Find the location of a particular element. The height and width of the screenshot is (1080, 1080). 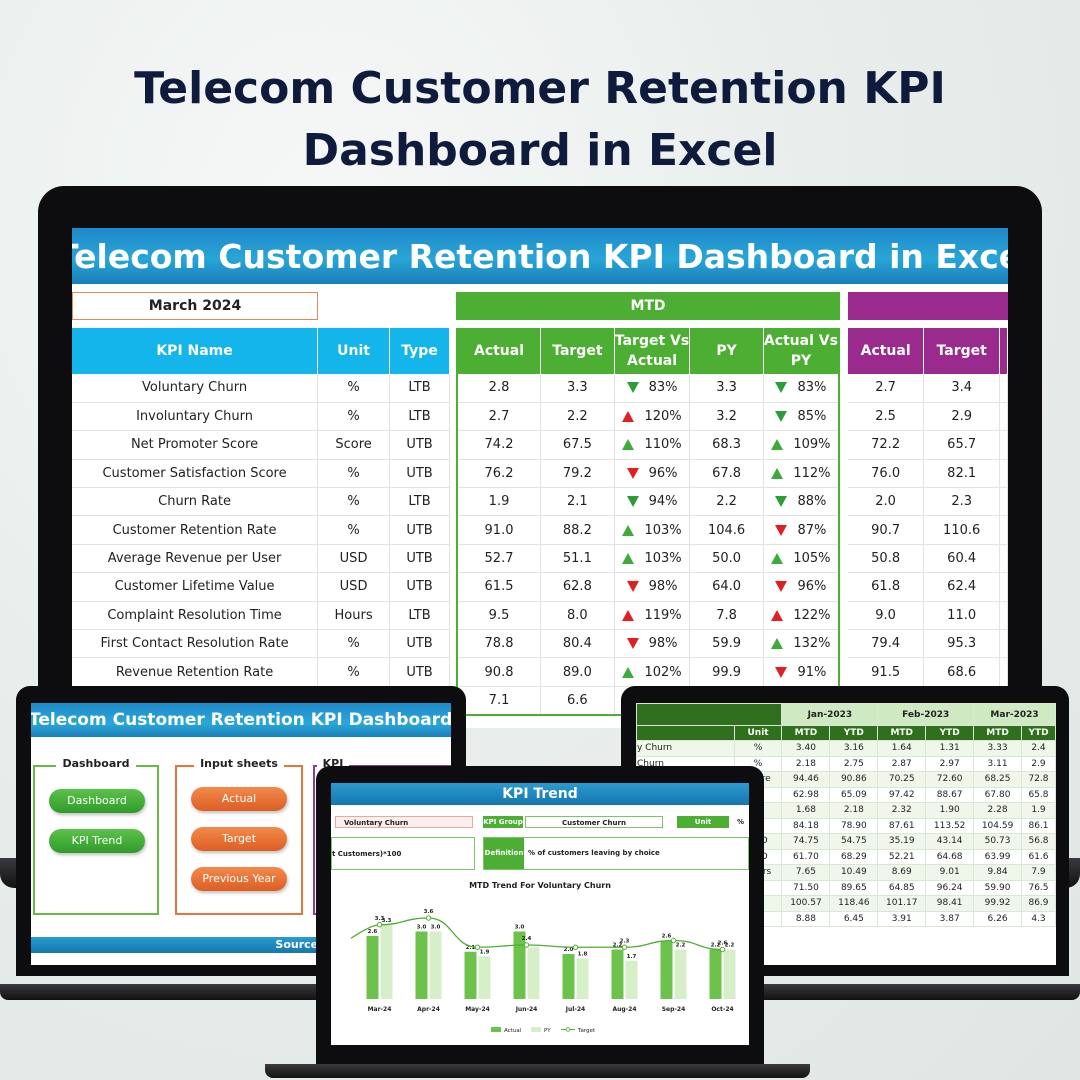

actual-data-label: 3.0 is located at coordinates (520, 928).